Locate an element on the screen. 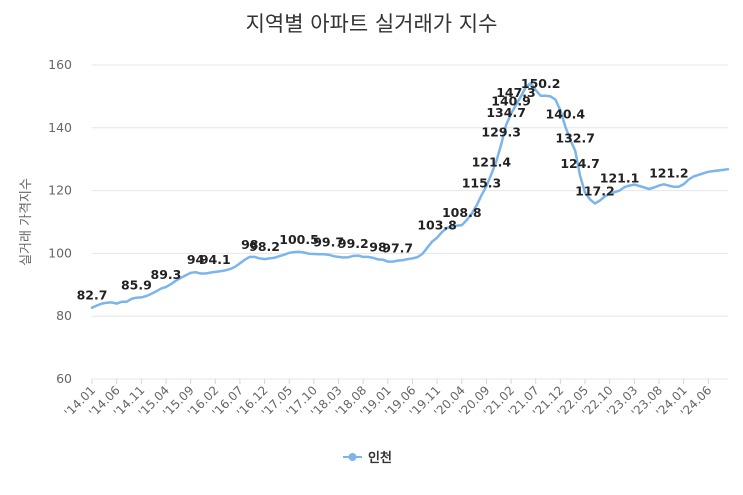 This screenshot has width=743, height=495. data-label: 103.8 is located at coordinates (437, 225).